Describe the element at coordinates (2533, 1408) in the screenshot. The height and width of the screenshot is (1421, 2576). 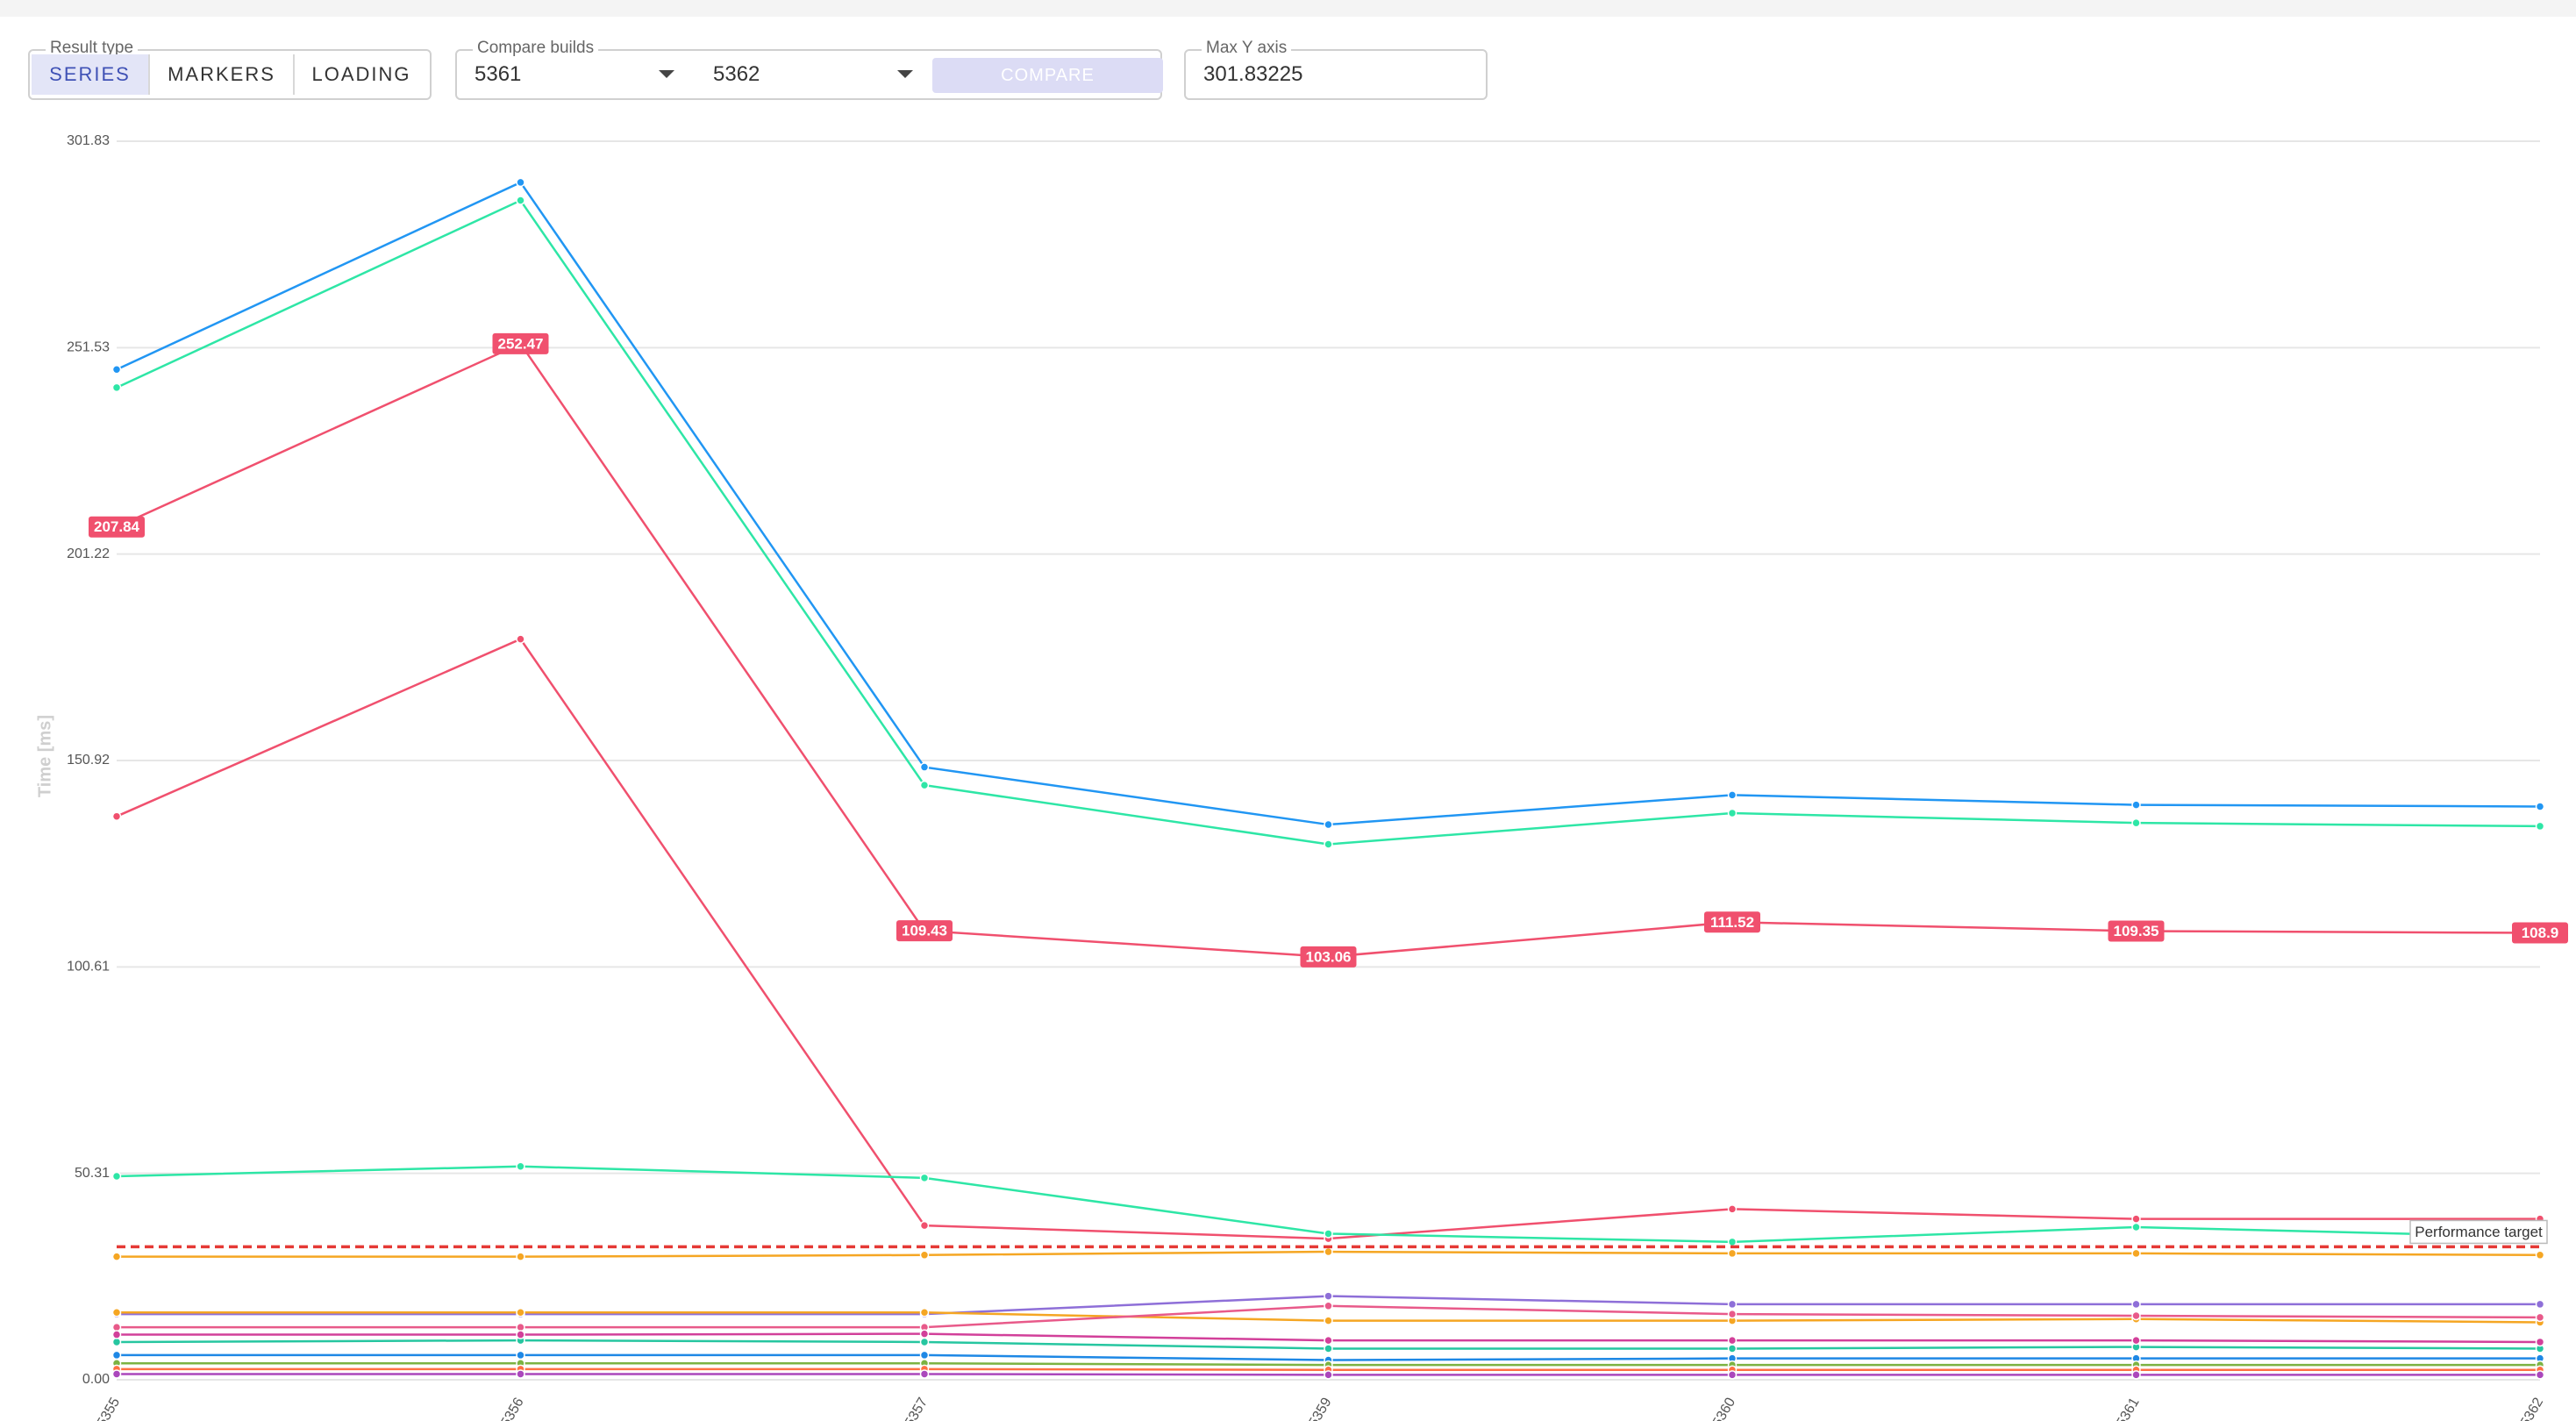
I see `x-tick-label: 5362` at that location.